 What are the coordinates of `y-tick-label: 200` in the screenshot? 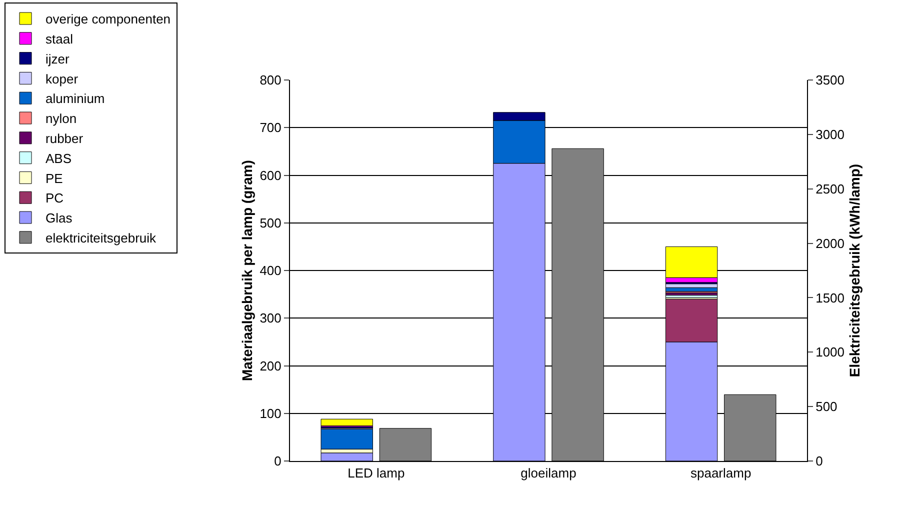 It's located at (271, 366).